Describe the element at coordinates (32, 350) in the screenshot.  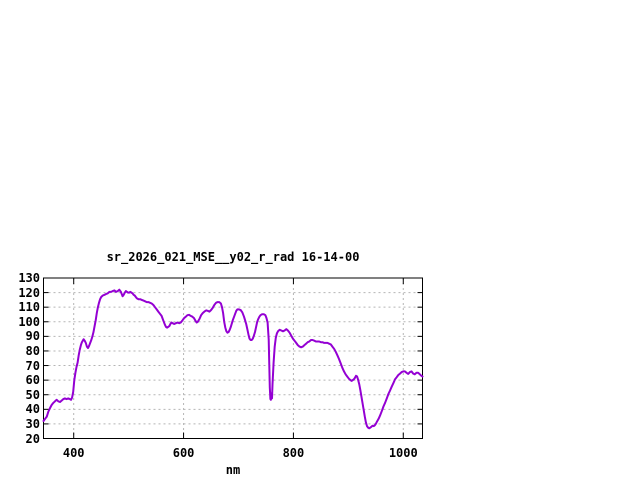
I see `y-tick-label: 80` at that location.